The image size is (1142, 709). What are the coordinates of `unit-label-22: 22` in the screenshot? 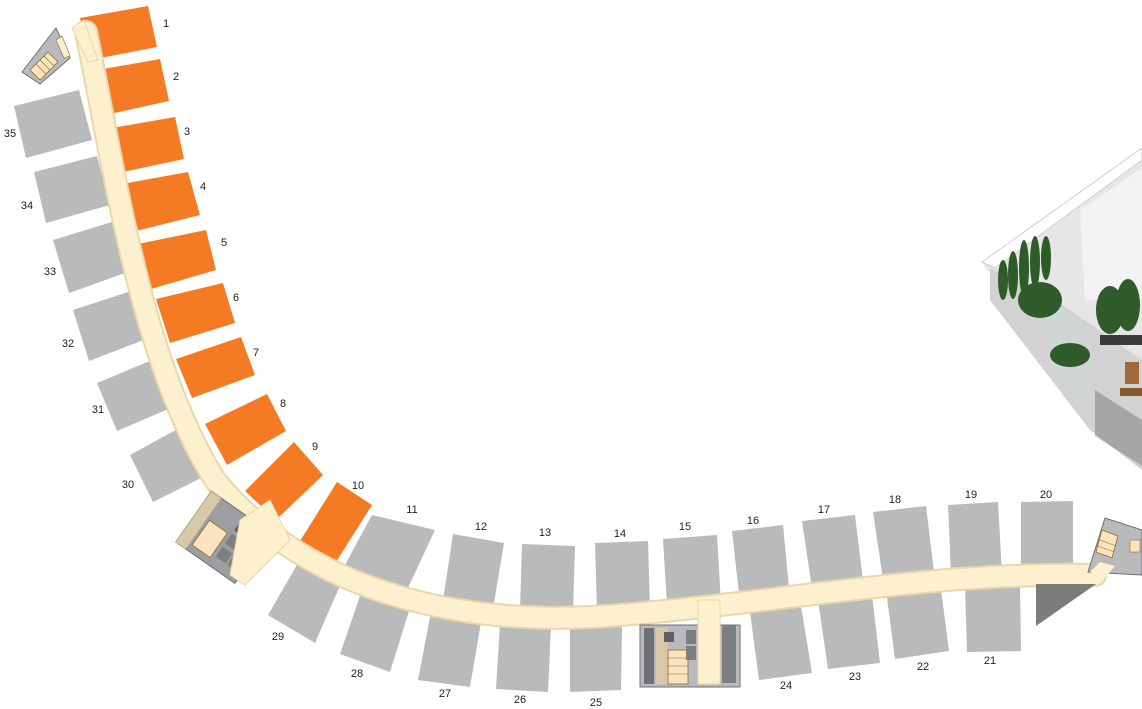 It's located at (923, 667).